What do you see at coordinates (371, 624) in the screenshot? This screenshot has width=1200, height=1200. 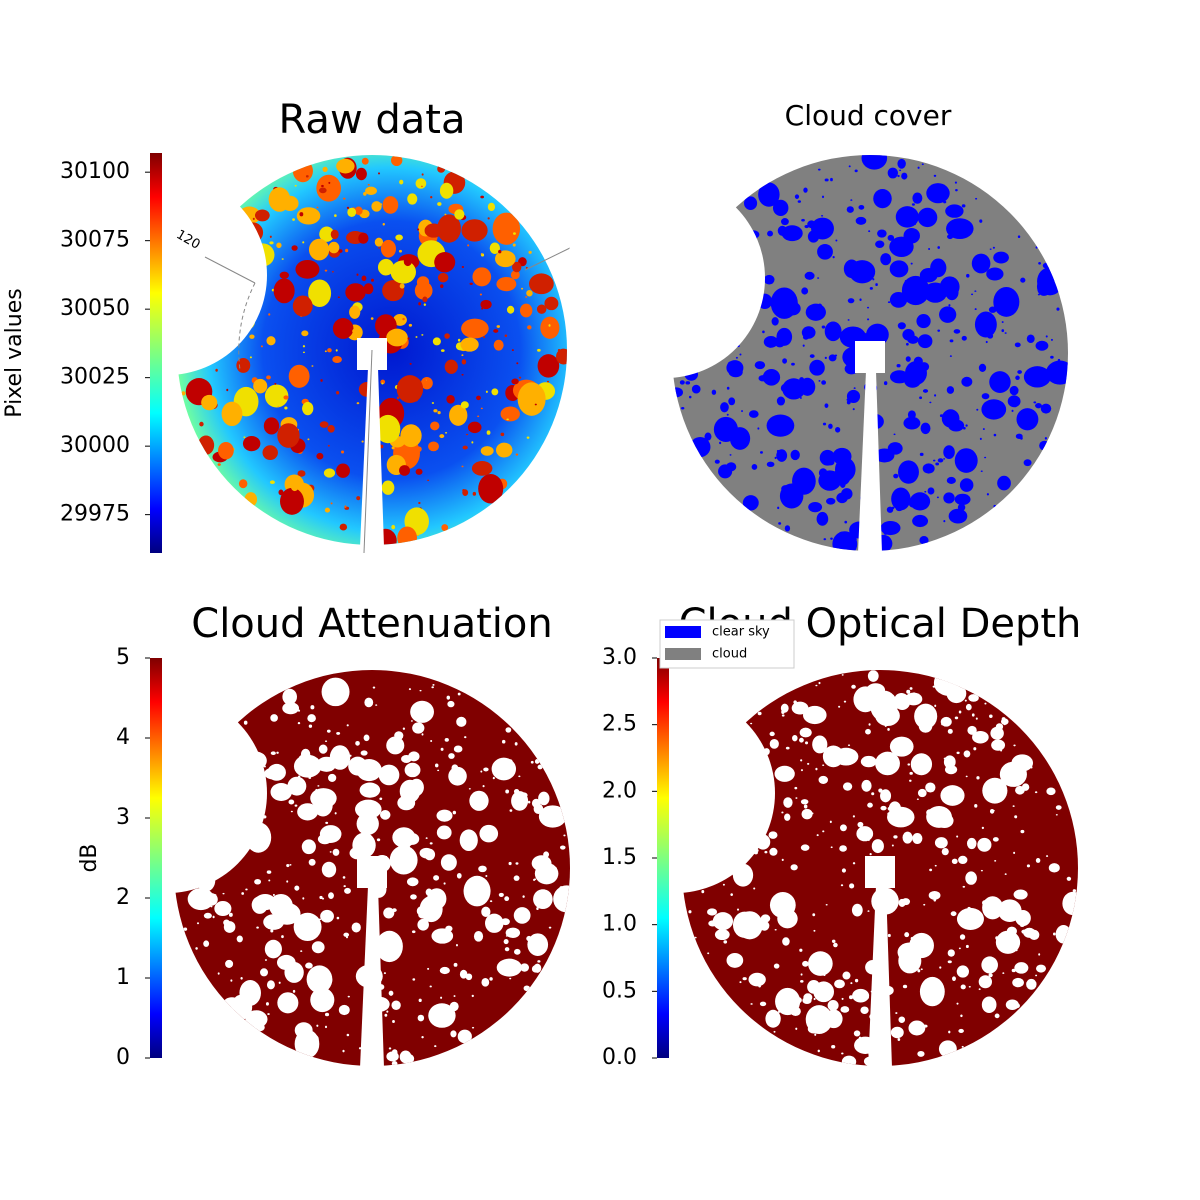 I see `panel-title: Cloud Attenuation` at bounding box center [371, 624].